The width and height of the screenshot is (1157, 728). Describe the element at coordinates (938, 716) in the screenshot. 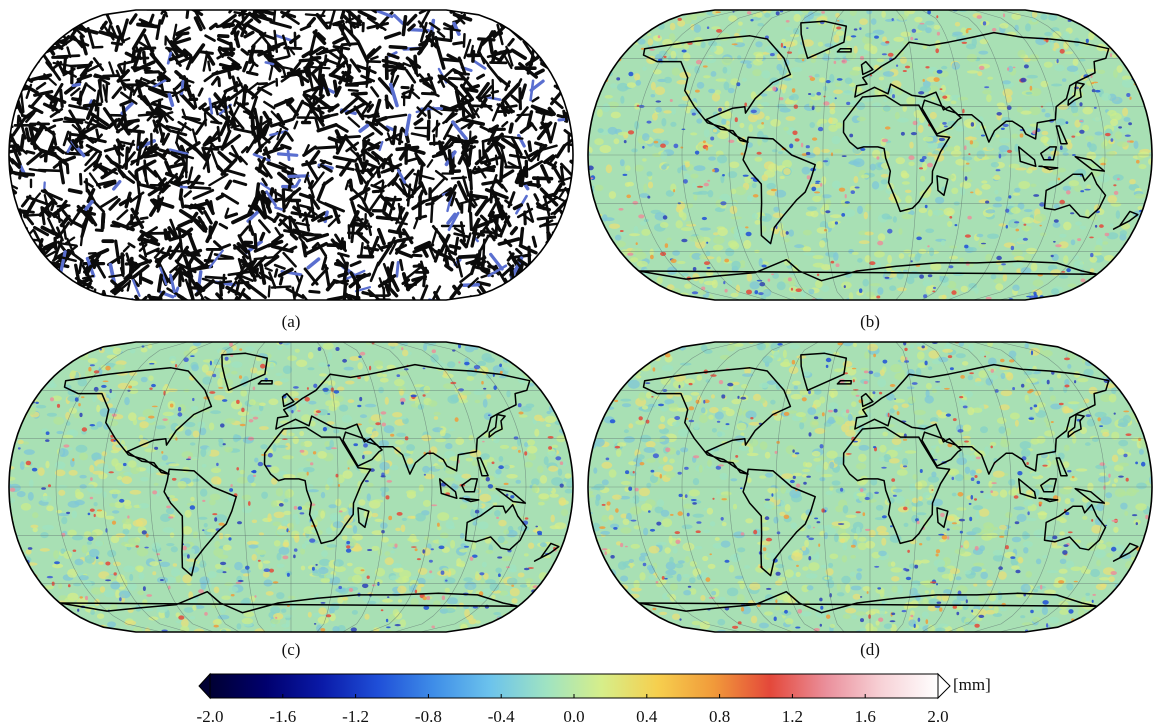

I see `colorbar-tick-label: 2.0` at that location.